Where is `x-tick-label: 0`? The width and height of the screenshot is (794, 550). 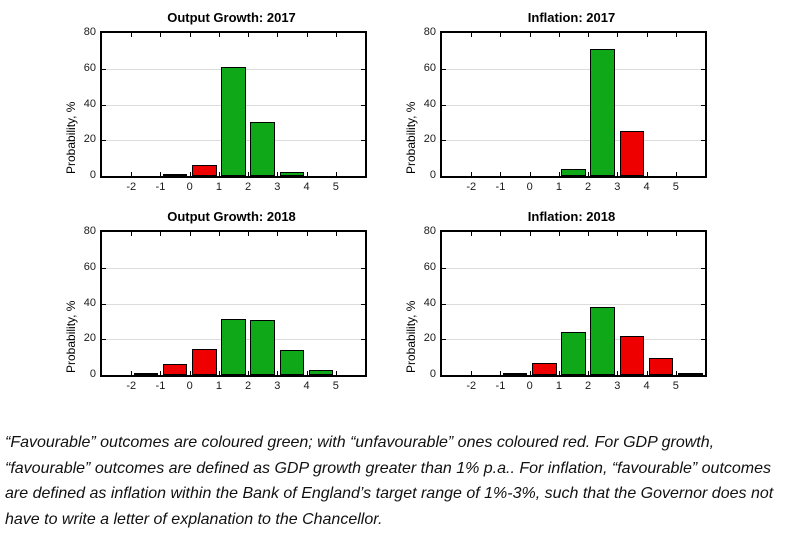 x-tick-label: 0 is located at coordinates (189, 386).